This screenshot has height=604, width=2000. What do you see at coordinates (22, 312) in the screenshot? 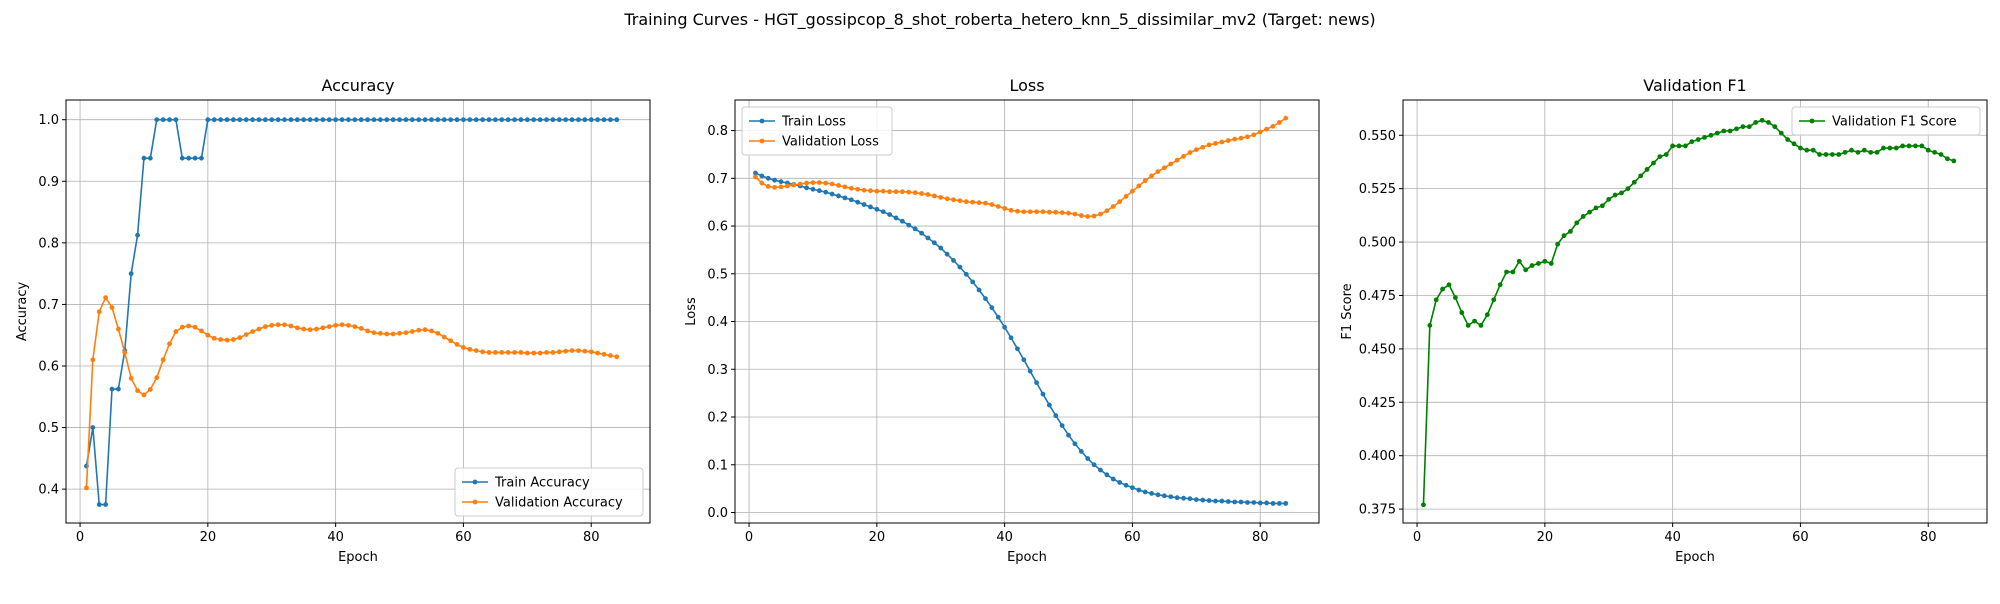
I see `y-axis-label: Accuracy` at bounding box center [22, 312].